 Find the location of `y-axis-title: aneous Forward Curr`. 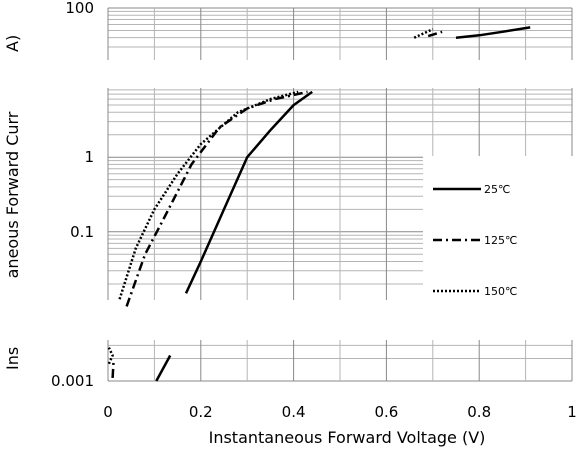

y-axis-title: aneous Forward Curr is located at coordinates (12, 194).